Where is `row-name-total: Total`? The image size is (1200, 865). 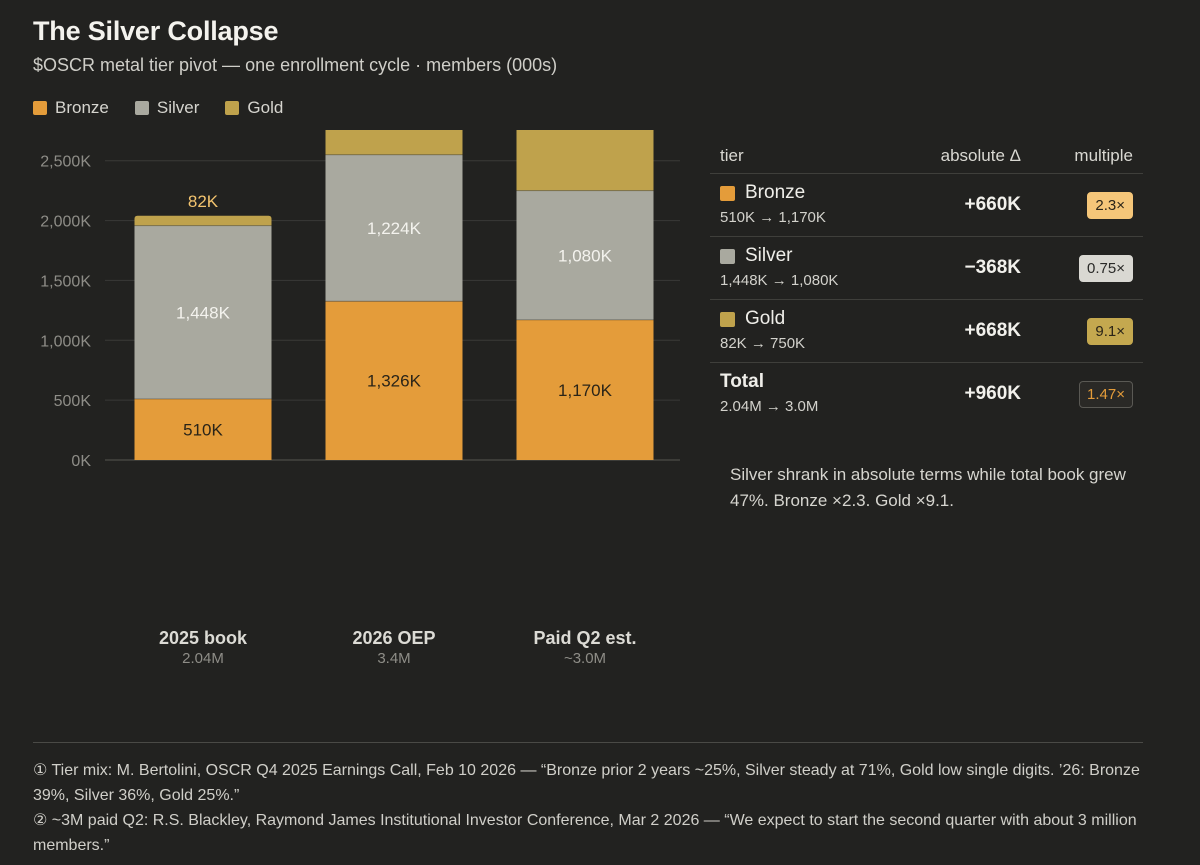 row-name-total: Total is located at coordinates (742, 382).